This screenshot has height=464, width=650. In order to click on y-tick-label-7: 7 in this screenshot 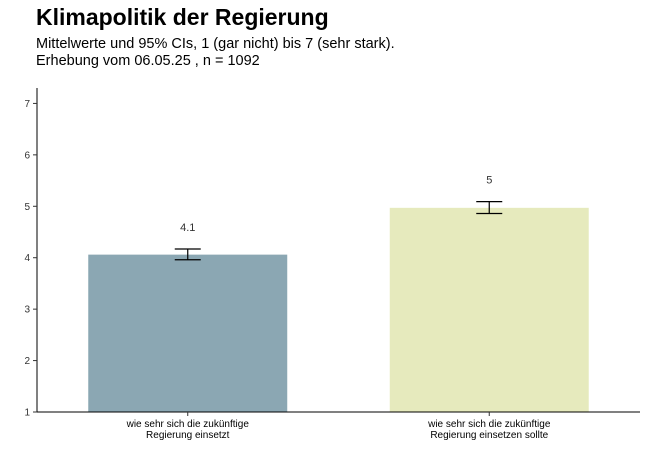, I will do `click(27, 104)`.